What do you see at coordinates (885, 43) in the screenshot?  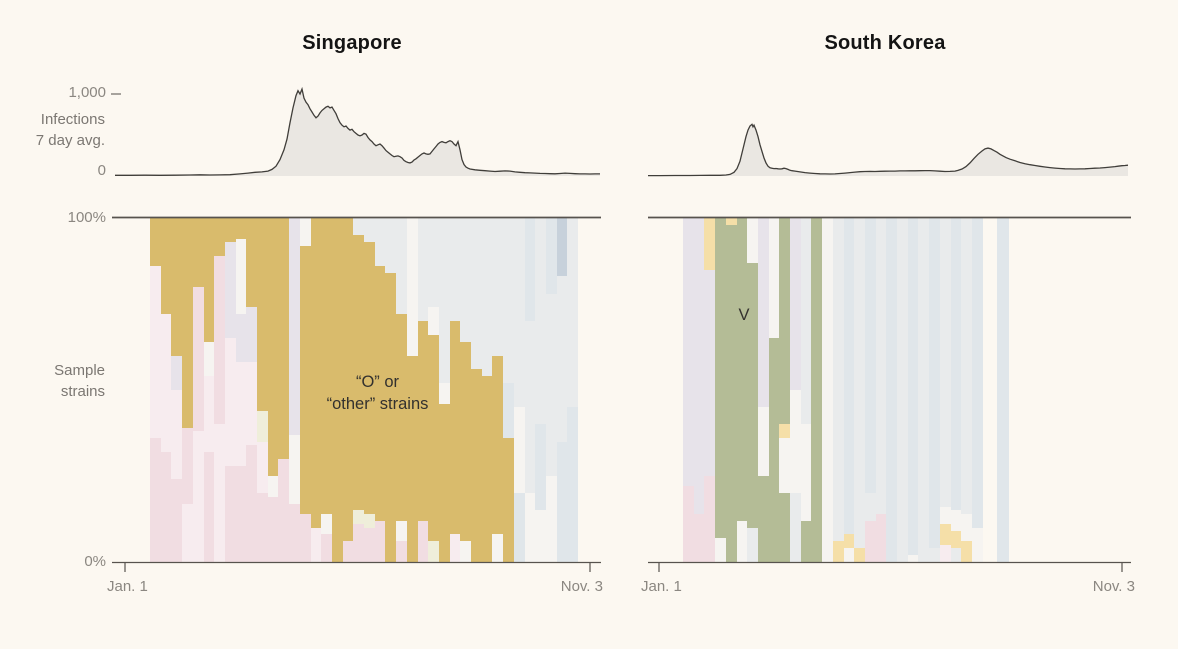 I see `chart-title-south-korea: South Korea` at bounding box center [885, 43].